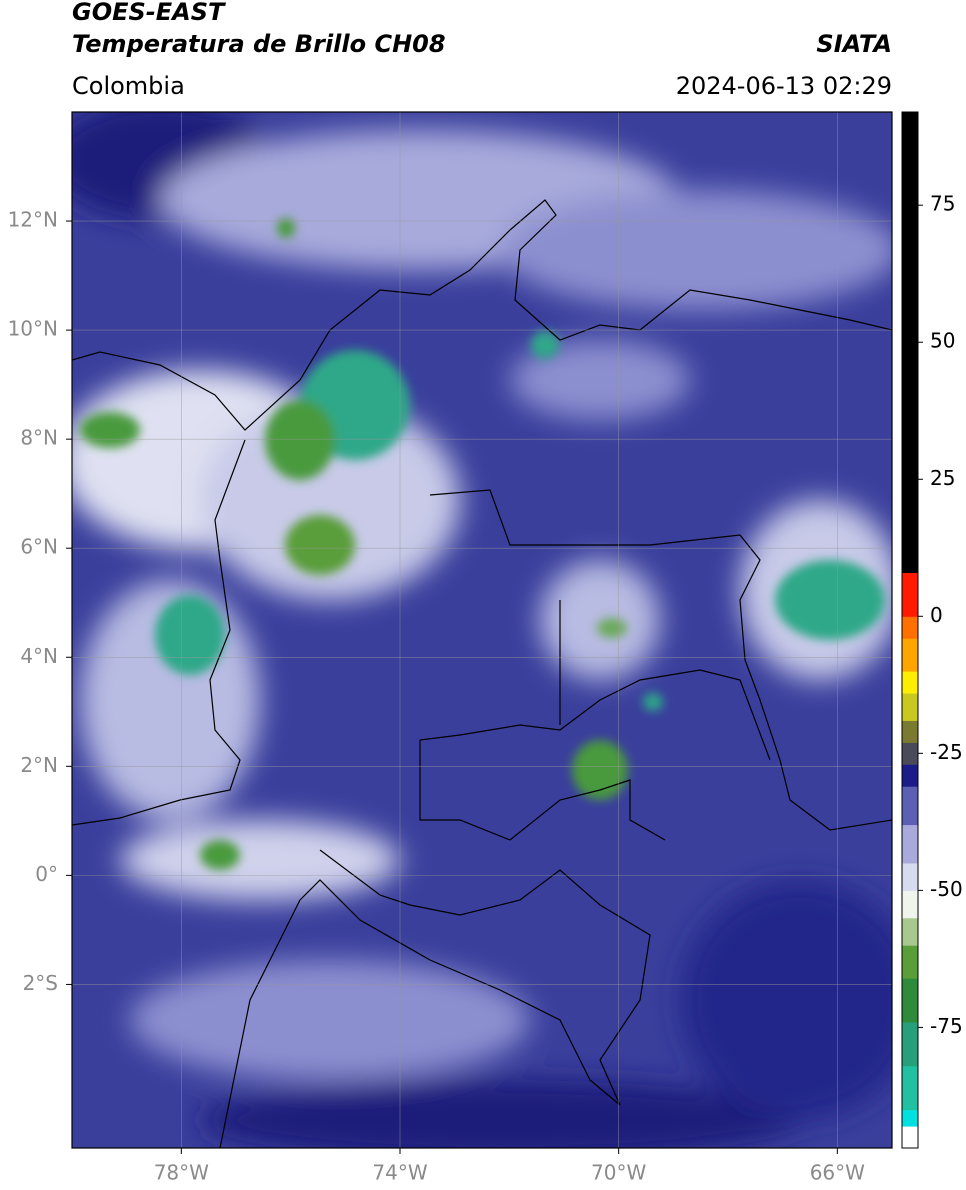 This screenshot has width=966, height=1190. What do you see at coordinates (942, 204) in the screenshot?
I see `colorbar-tick-label: 75` at bounding box center [942, 204].